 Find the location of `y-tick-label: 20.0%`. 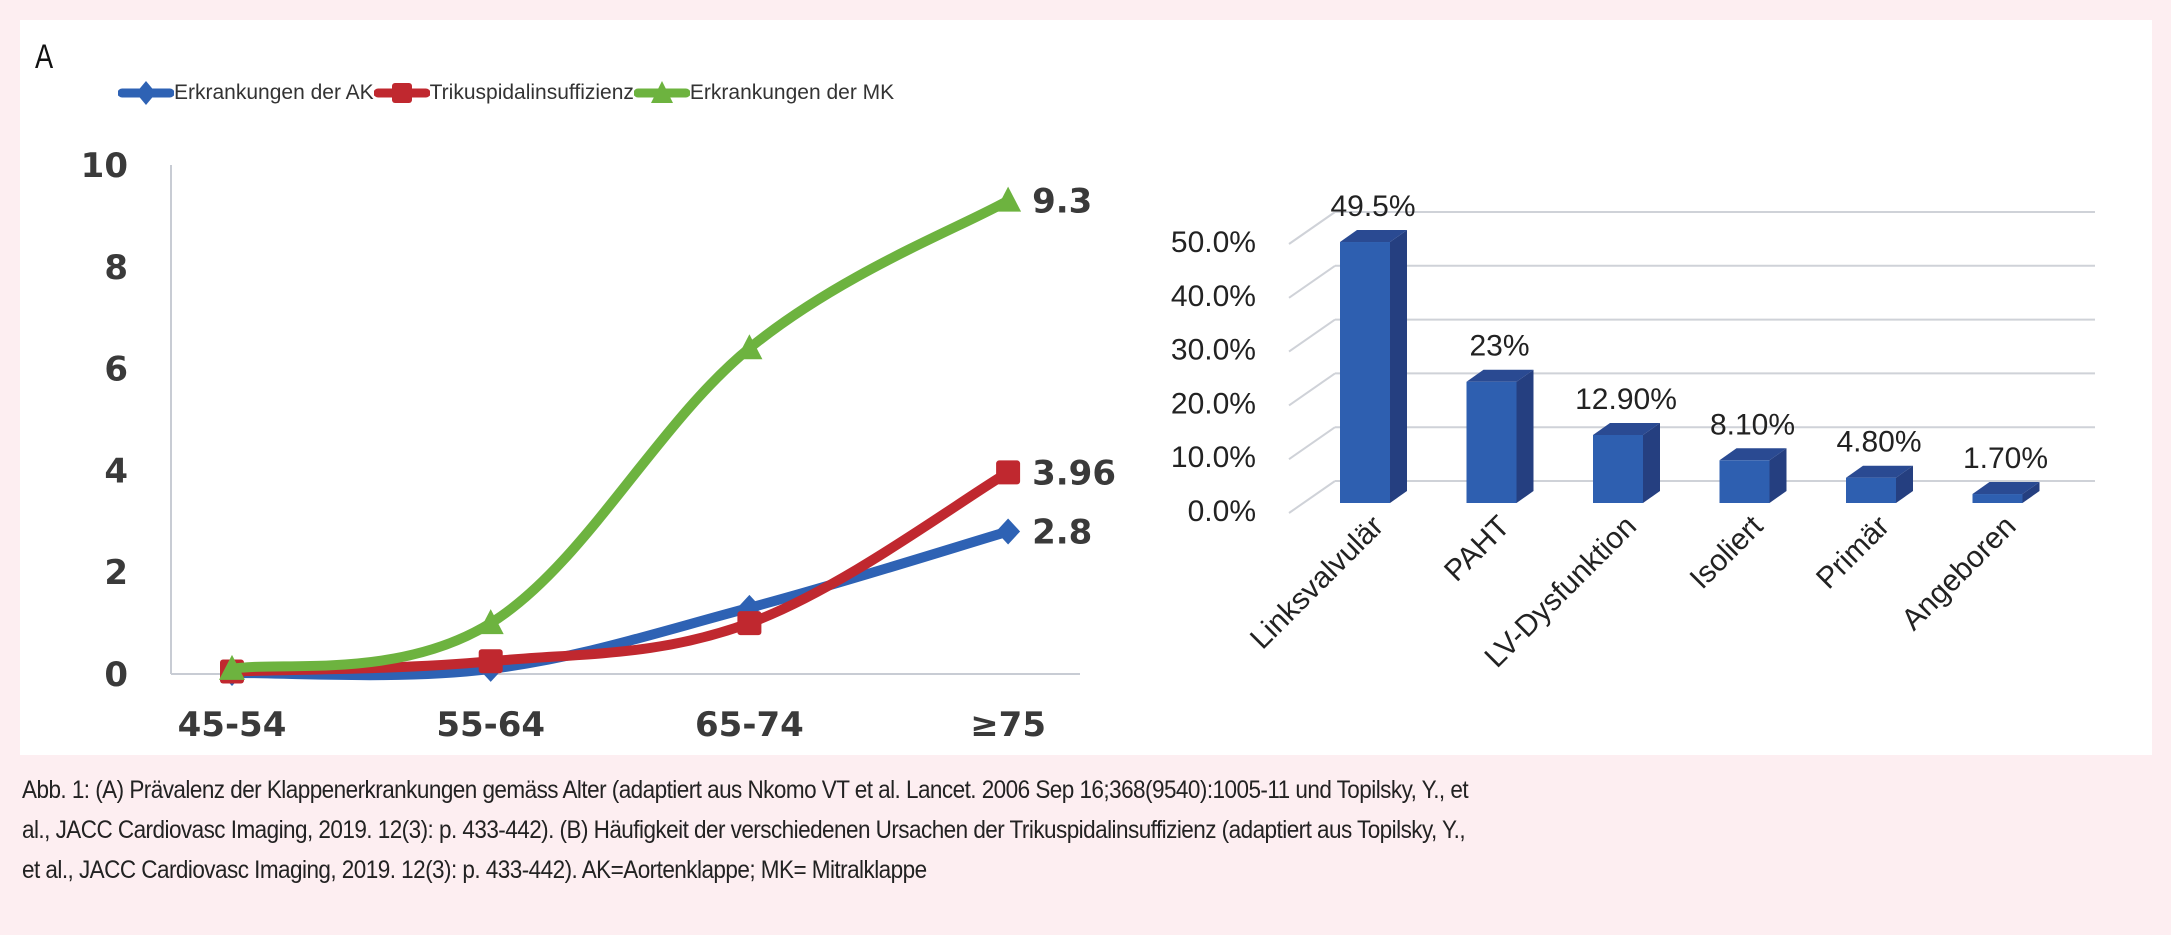

y-tick-label: 20.0% is located at coordinates (1213, 403).